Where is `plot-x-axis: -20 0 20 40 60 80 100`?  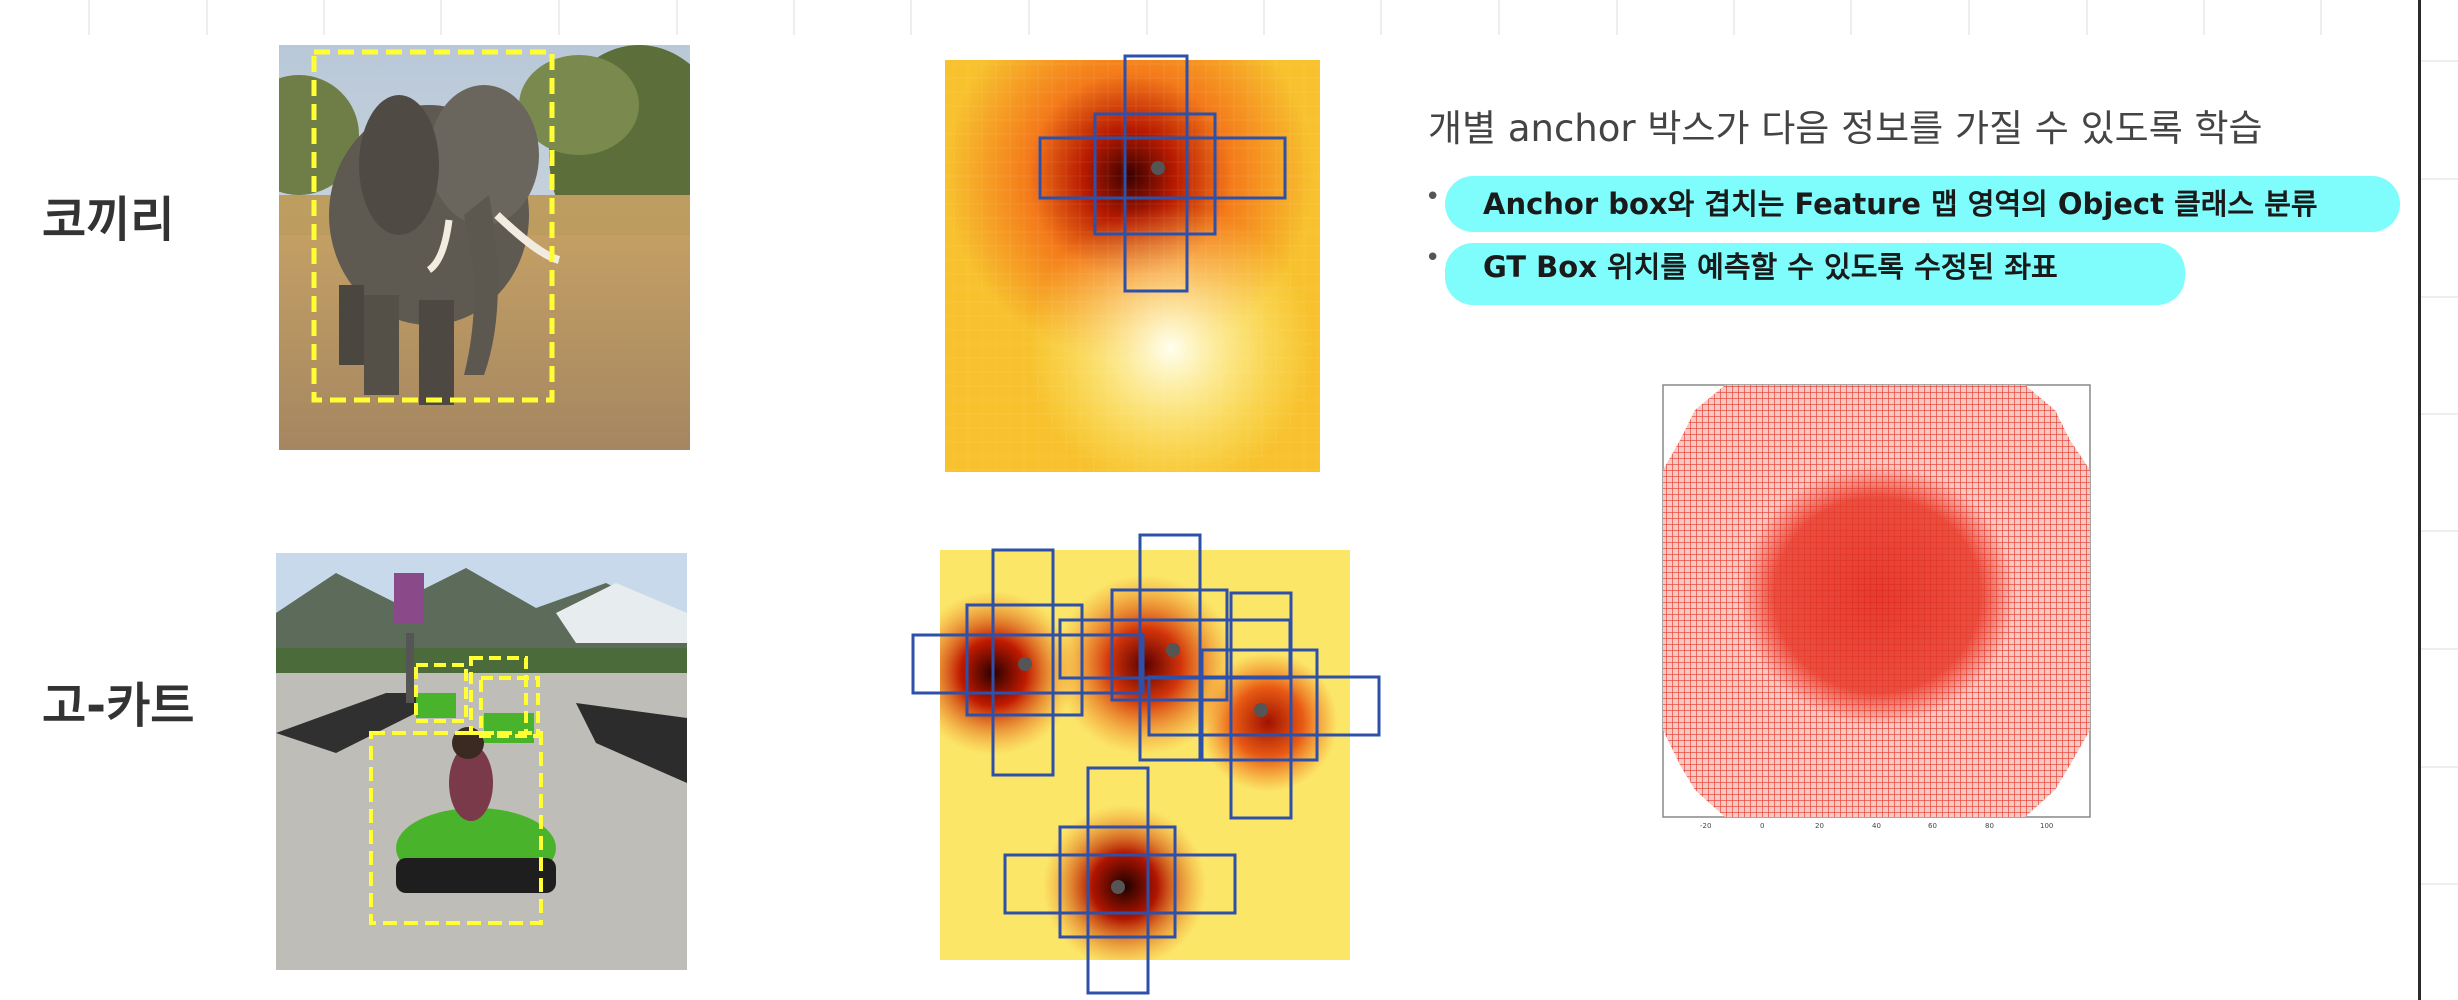 plot-x-axis: -20 0 20 40 60 80 100 is located at coordinates (1876, 826).